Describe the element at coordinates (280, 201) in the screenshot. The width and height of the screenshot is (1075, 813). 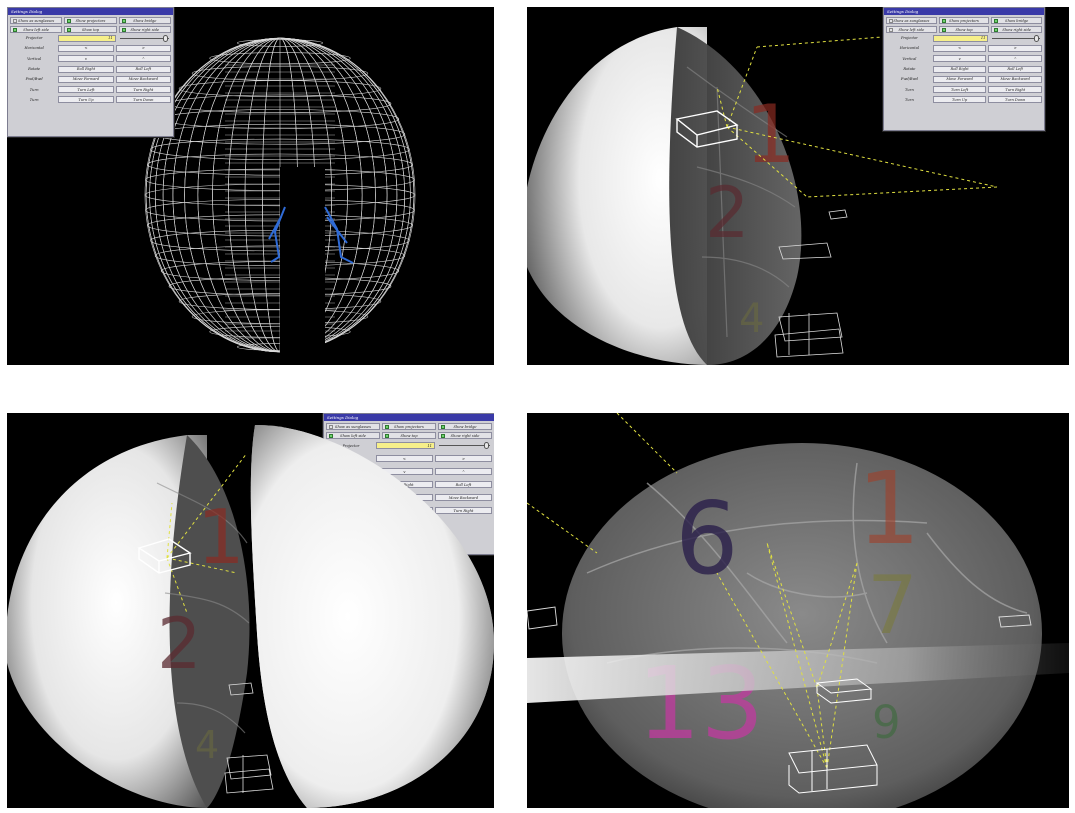
I see `wireframe-sphere-render` at that location.